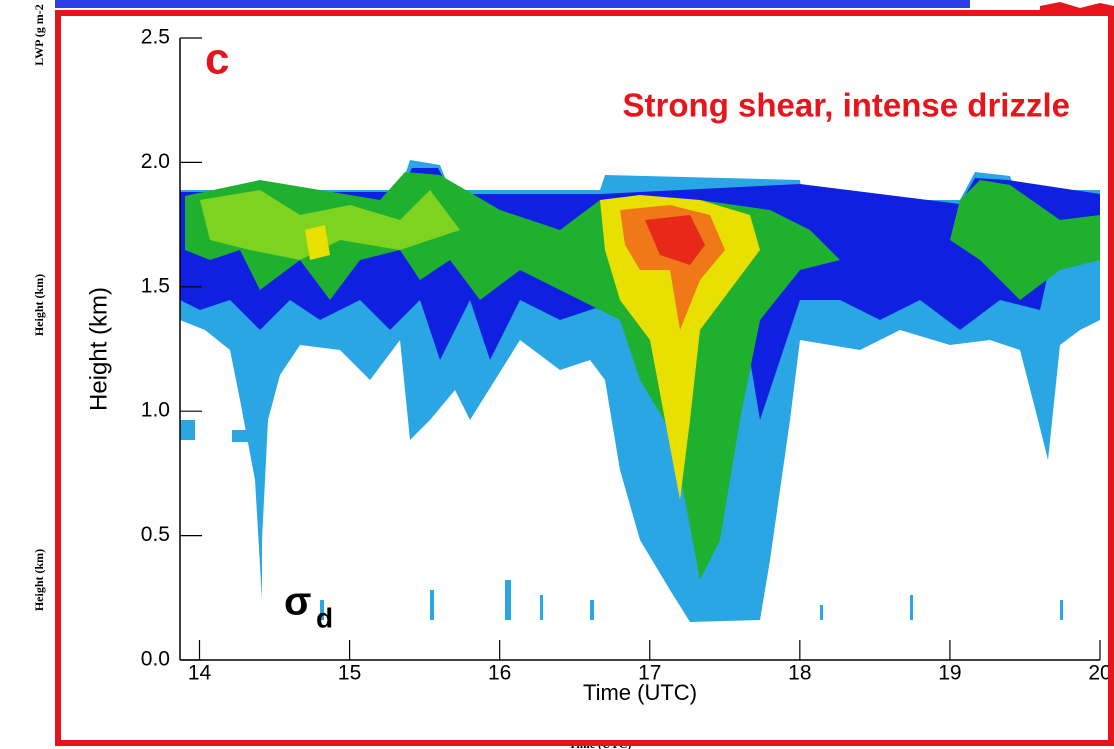 The height and width of the screenshot is (749, 1114). Describe the element at coordinates (98, 349) in the screenshot. I see `y-axis-label: Height (km)` at that location.